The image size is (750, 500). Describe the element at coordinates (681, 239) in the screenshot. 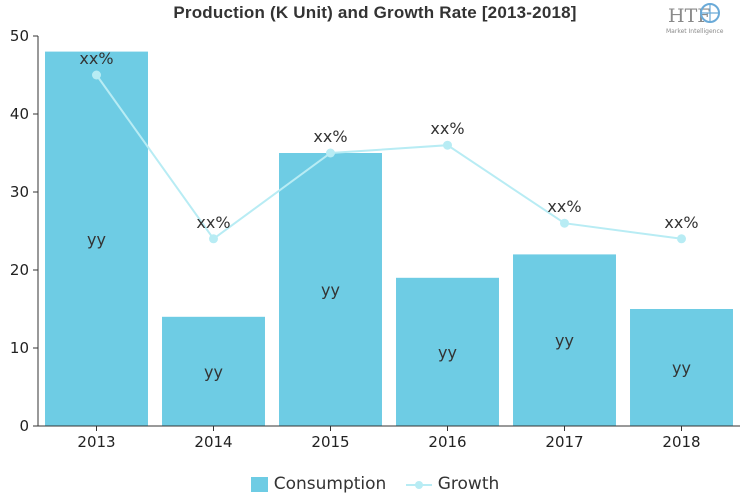

I see `growth-point-2018` at that location.